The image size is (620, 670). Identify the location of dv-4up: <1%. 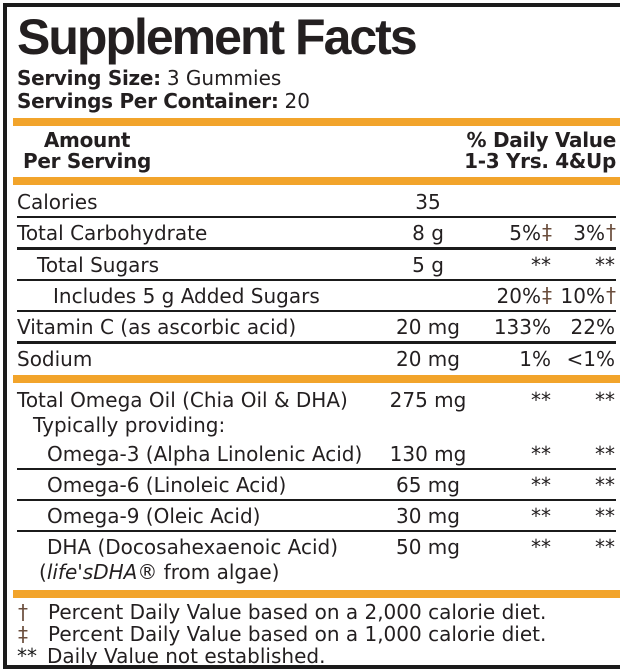
(591, 359).